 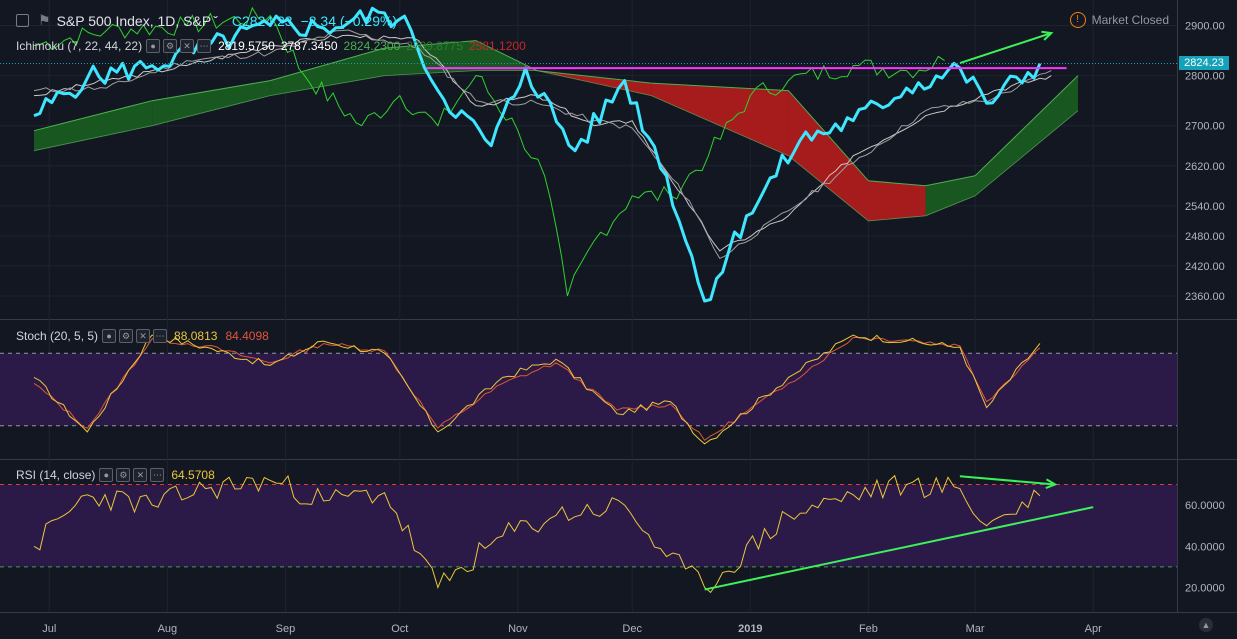 What do you see at coordinates (1205, 127) in the screenshot?
I see `price-axis-label: 2700.00` at bounding box center [1205, 127].